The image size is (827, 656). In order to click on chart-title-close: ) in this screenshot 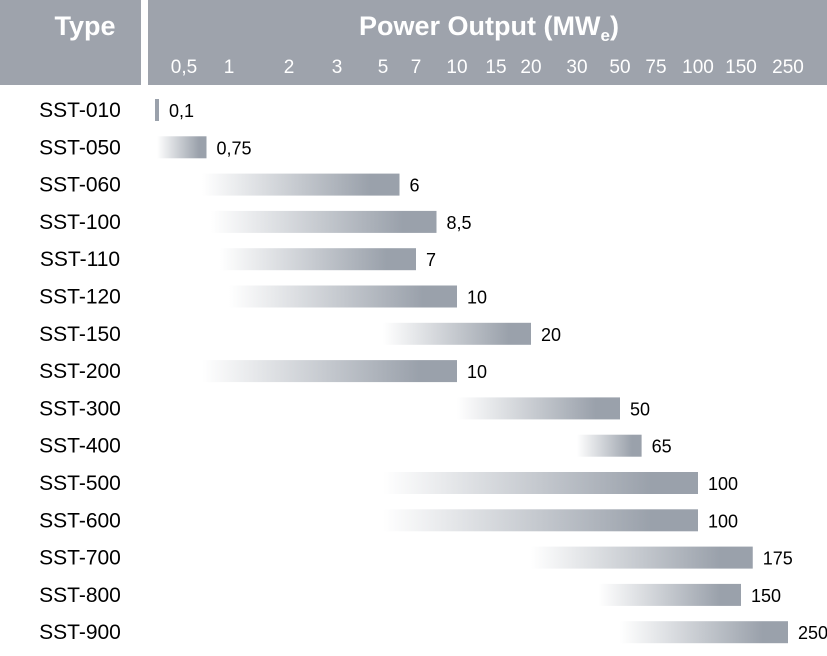, I will do `click(614, 26)`.